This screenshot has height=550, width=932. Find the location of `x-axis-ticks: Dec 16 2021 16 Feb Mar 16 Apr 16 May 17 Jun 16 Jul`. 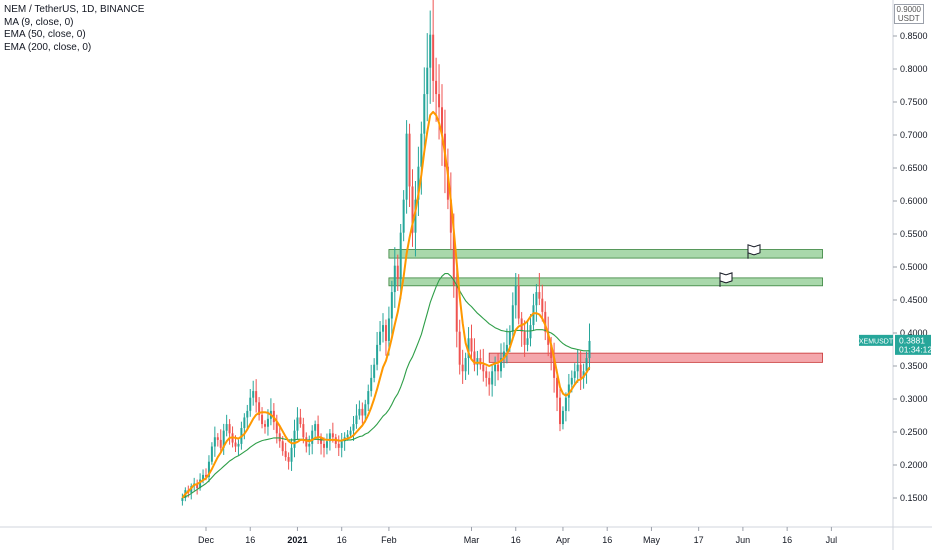

x-axis-ticks: Dec 16 2021 16 Feb Mar 16 Apr 16 May 17 Jun 16 Jul is located at coordinates (517, 536).